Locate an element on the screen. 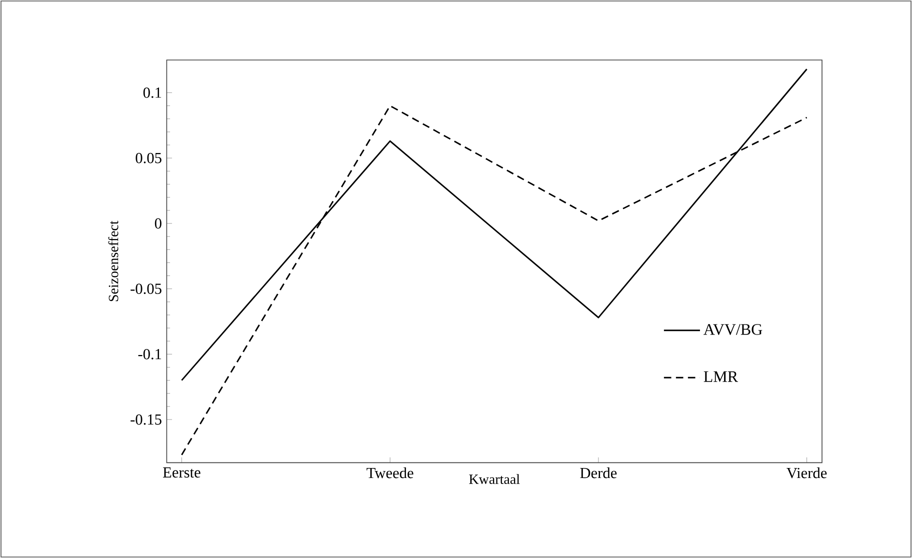 This screenshot has width=912, height=558. y-axis-title: Seizoenseffect is located at coordinates (113, 261).